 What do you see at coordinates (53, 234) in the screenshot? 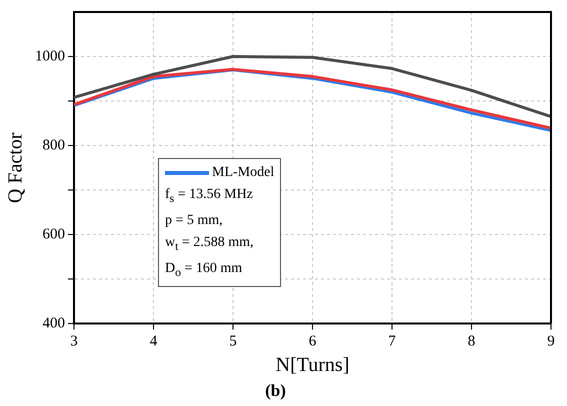
I see `y-tick-label: 600` at bounding box center [53, 234].